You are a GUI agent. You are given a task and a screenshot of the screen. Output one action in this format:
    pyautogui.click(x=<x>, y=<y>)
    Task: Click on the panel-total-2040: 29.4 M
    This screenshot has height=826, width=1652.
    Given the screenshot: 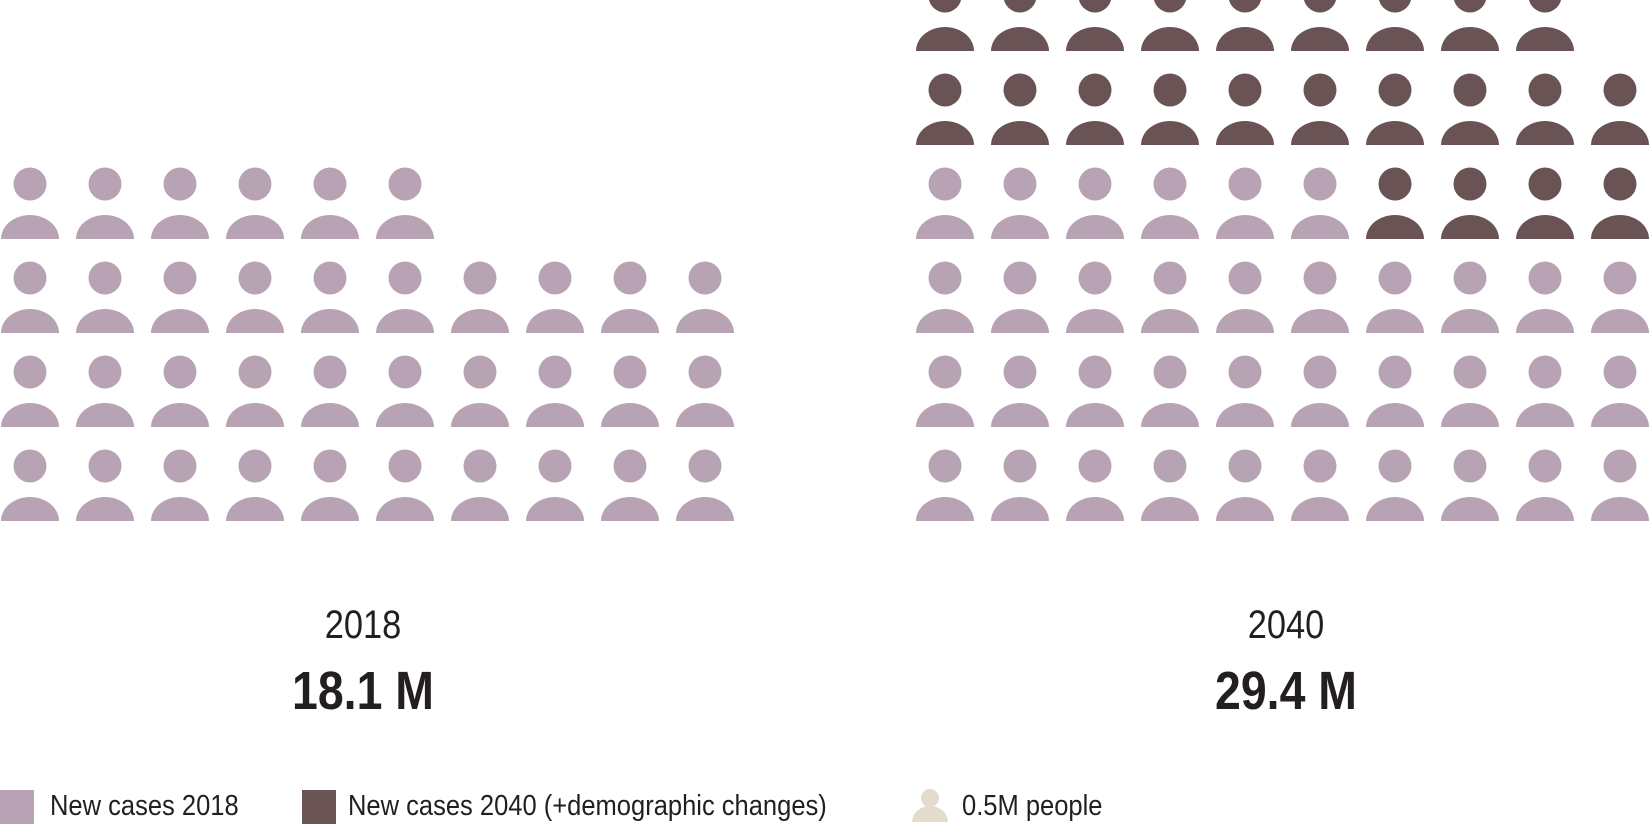 What is the action you would take?
    pyautogui.click(x=1286, y=691)
    